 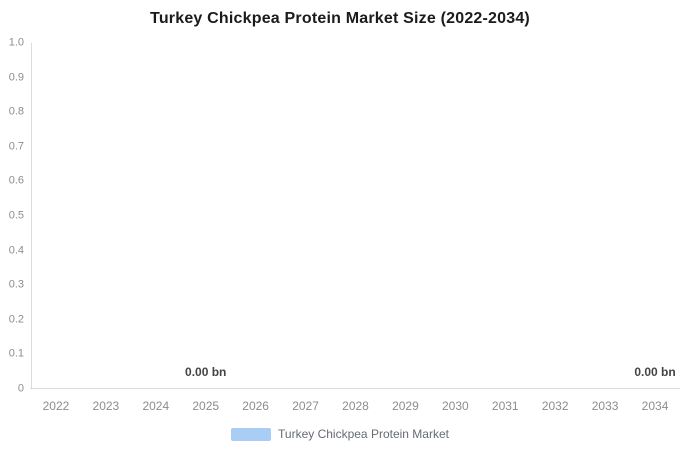 I want to click on x-axis-tick-label: 2031, so click(x=505, y=406).